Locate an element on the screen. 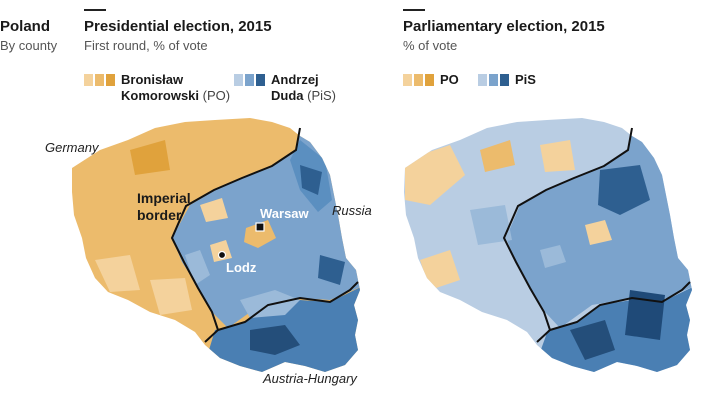  label-germany: Germany is located at coordinates (72, 147).